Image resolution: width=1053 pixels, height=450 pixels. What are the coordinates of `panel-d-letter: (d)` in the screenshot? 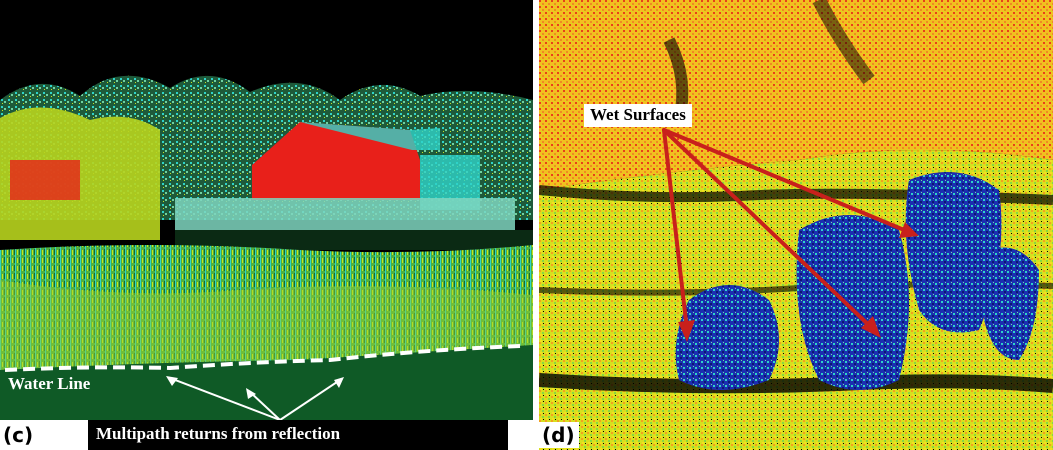 It's located at (559, 435).